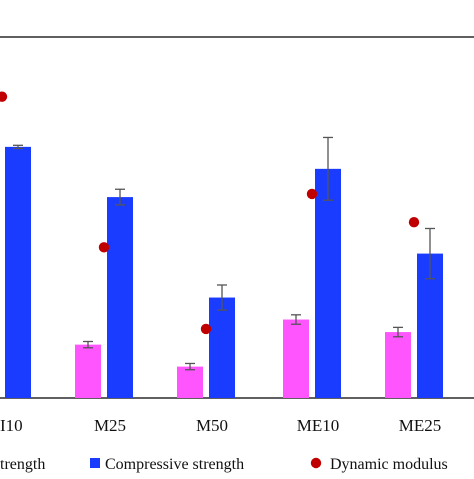 Image resolution: width=474 pixels, height=479 pixels. Describe the element at coordinates (18, 272) in the screenshot. I see `compressive-bar-m10` at that location.